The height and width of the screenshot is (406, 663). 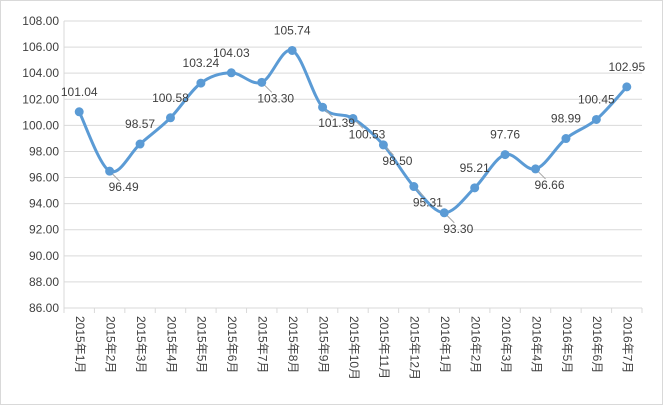 I want to click on data-label-9: 100.53, so click(x=367, y=134).